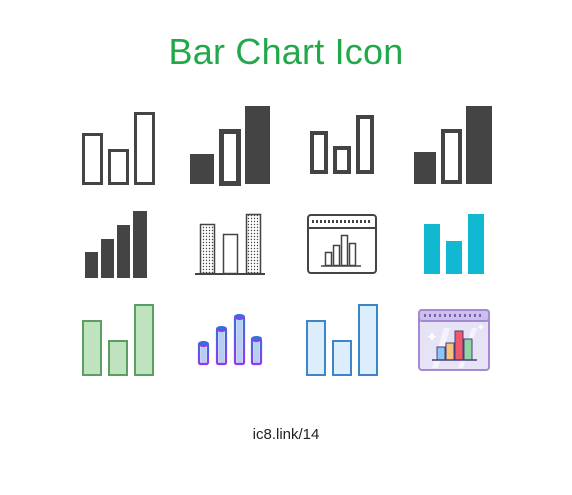 This screenshot has height=495, width=572. I want to click on bar-chart-mixed-fill-alt-icon, so click(453, 145).